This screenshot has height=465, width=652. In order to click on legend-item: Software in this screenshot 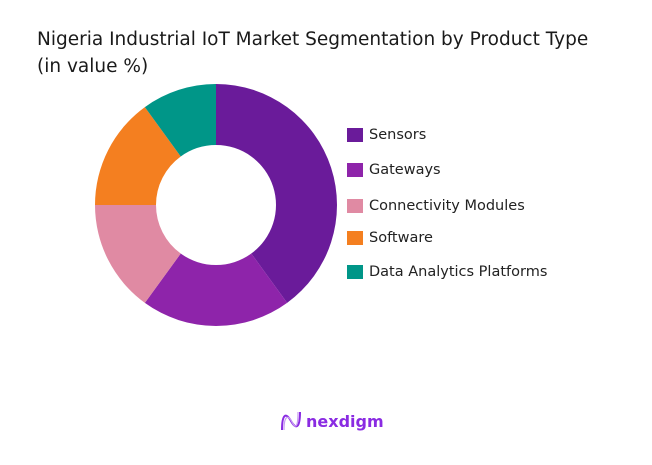, I will do `click(390, 238)`.